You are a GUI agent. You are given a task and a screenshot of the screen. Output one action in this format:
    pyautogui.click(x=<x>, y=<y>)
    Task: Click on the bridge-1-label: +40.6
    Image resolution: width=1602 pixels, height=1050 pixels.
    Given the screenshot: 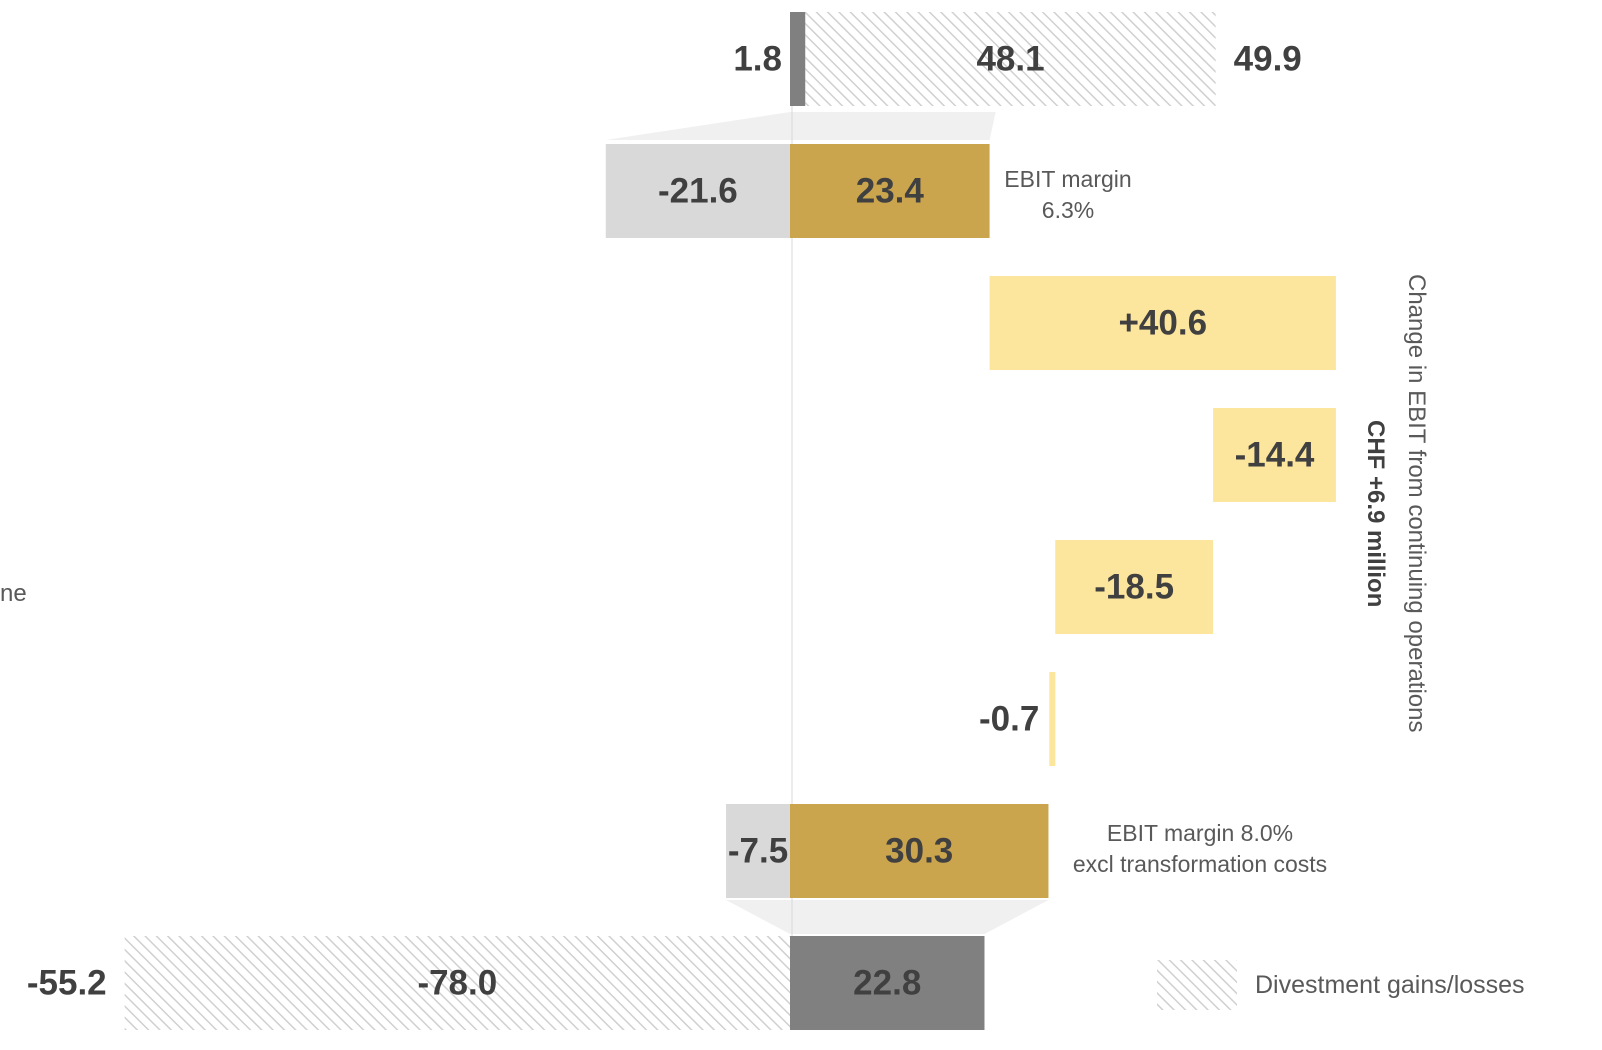 What is the action you would take?
    pyautogui.click(x=1162, y=322)
    